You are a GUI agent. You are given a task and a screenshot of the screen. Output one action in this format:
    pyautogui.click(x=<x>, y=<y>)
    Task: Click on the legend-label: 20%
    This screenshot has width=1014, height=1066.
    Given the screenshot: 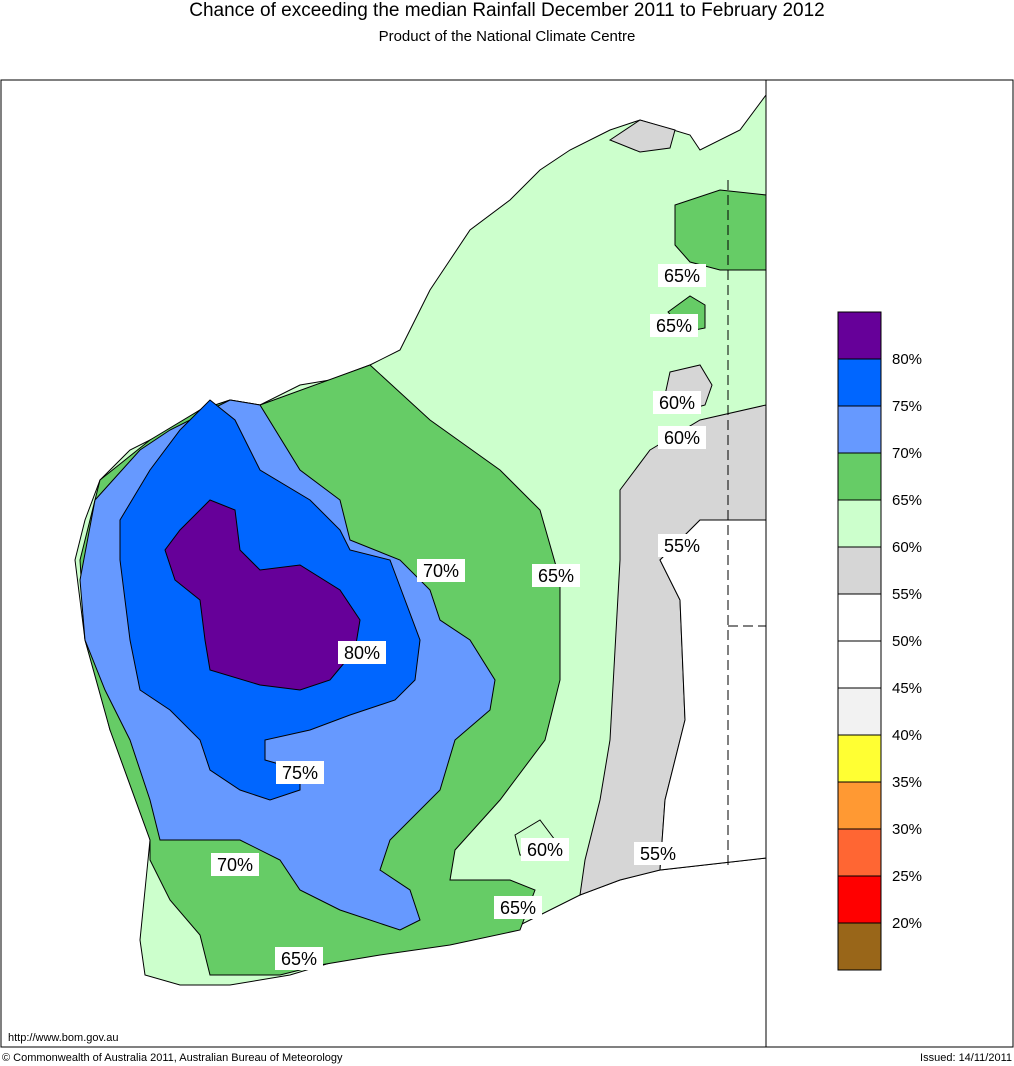 What is the action you would take?
    pyautogui.click(x=907, y=923)
    